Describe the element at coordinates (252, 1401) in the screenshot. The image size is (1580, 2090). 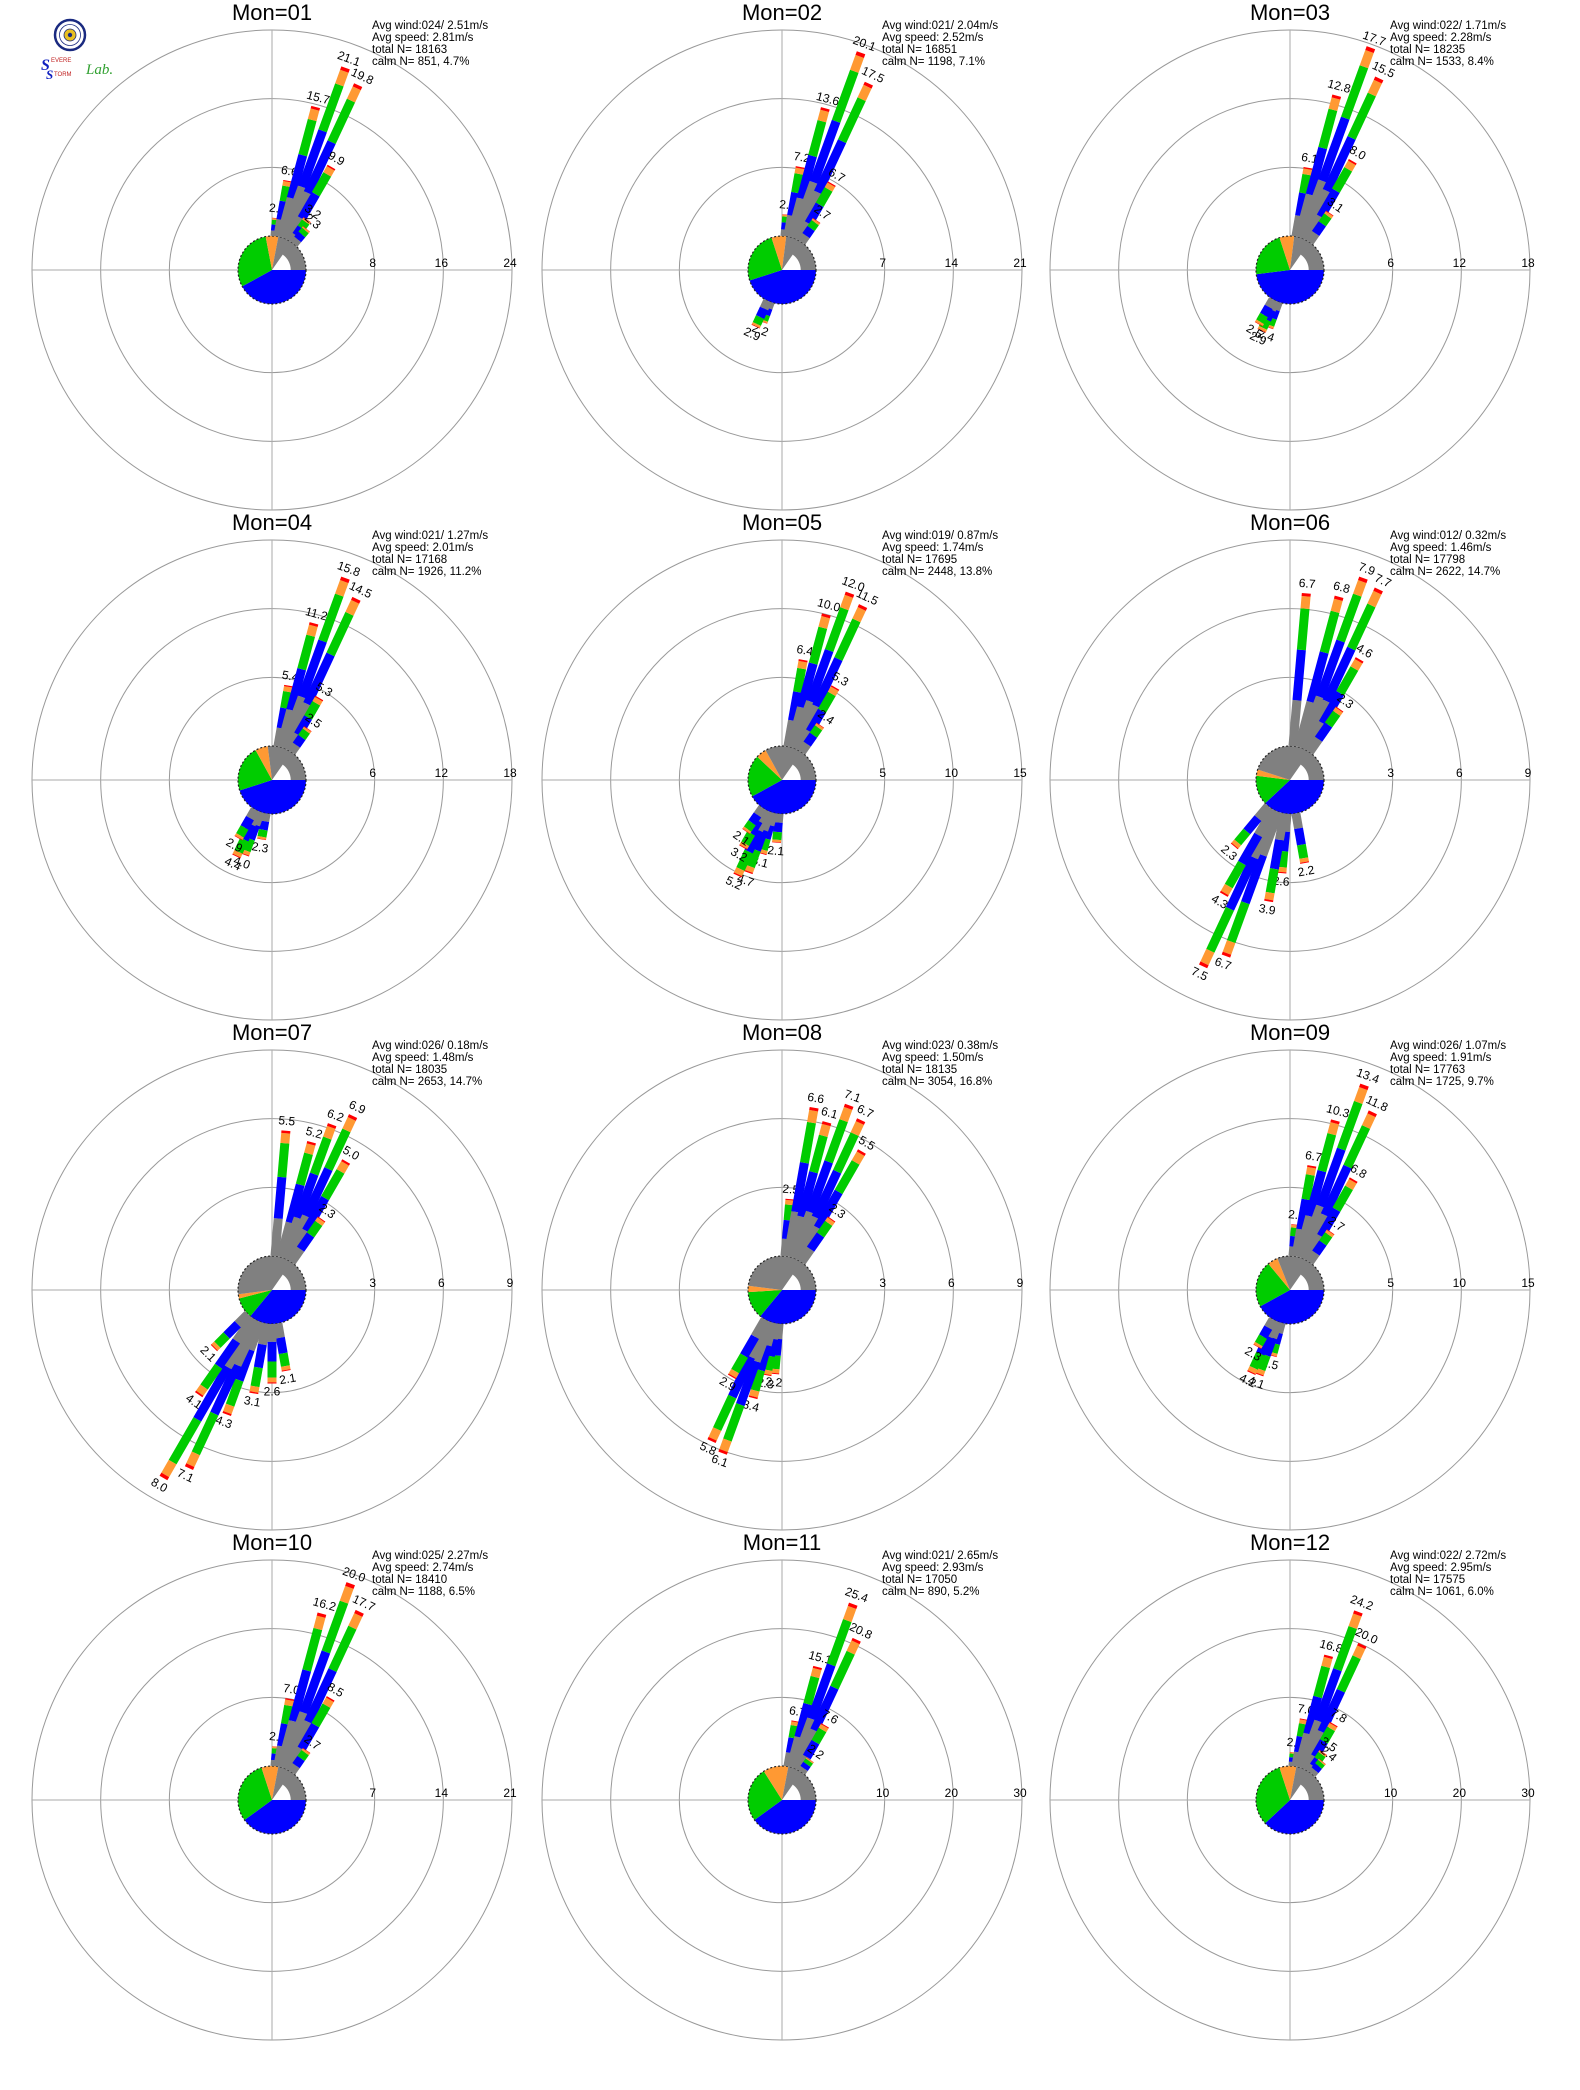
I see `spoke-value-label: 3.1` at that location.